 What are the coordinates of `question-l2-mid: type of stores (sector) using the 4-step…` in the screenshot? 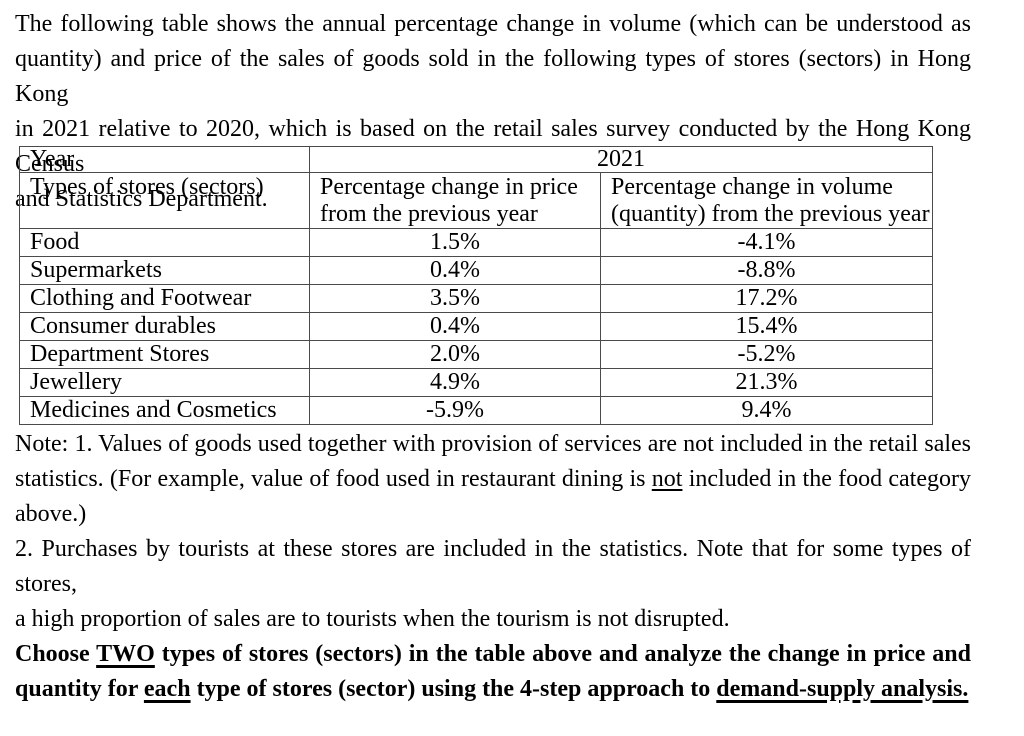 It's located at (453, 689).